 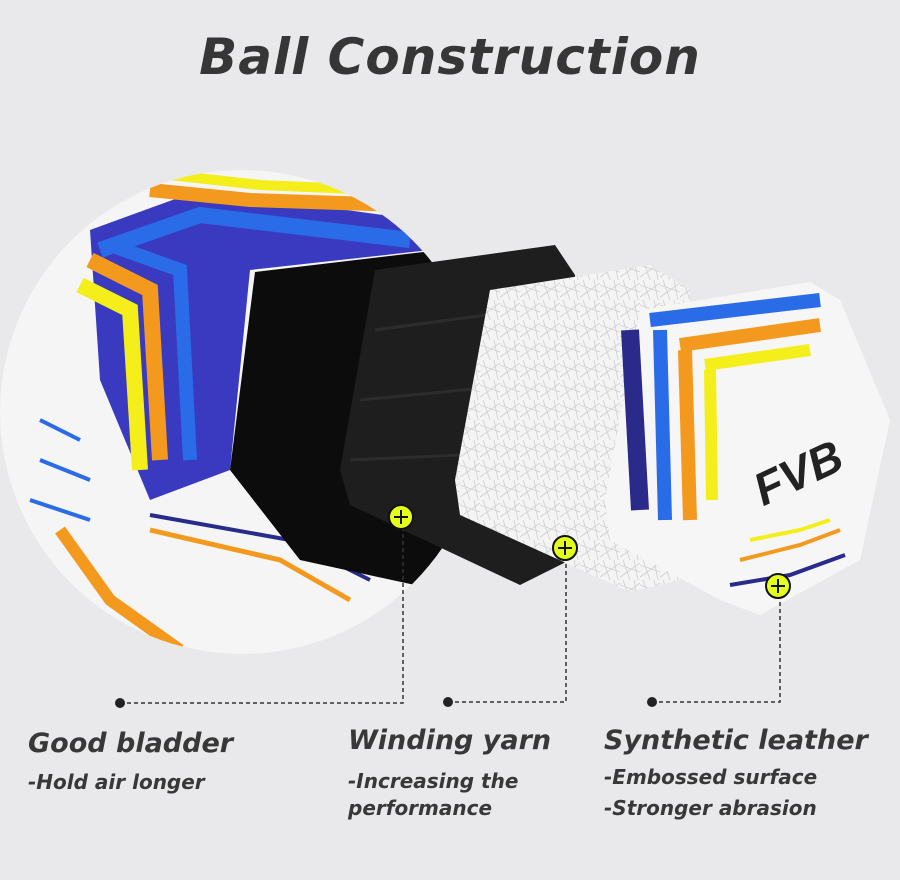 What do you see at coordinates (450, 57) in the screenshot?
I see `page-title: Ball Construction` at bounding box center [450, 57].